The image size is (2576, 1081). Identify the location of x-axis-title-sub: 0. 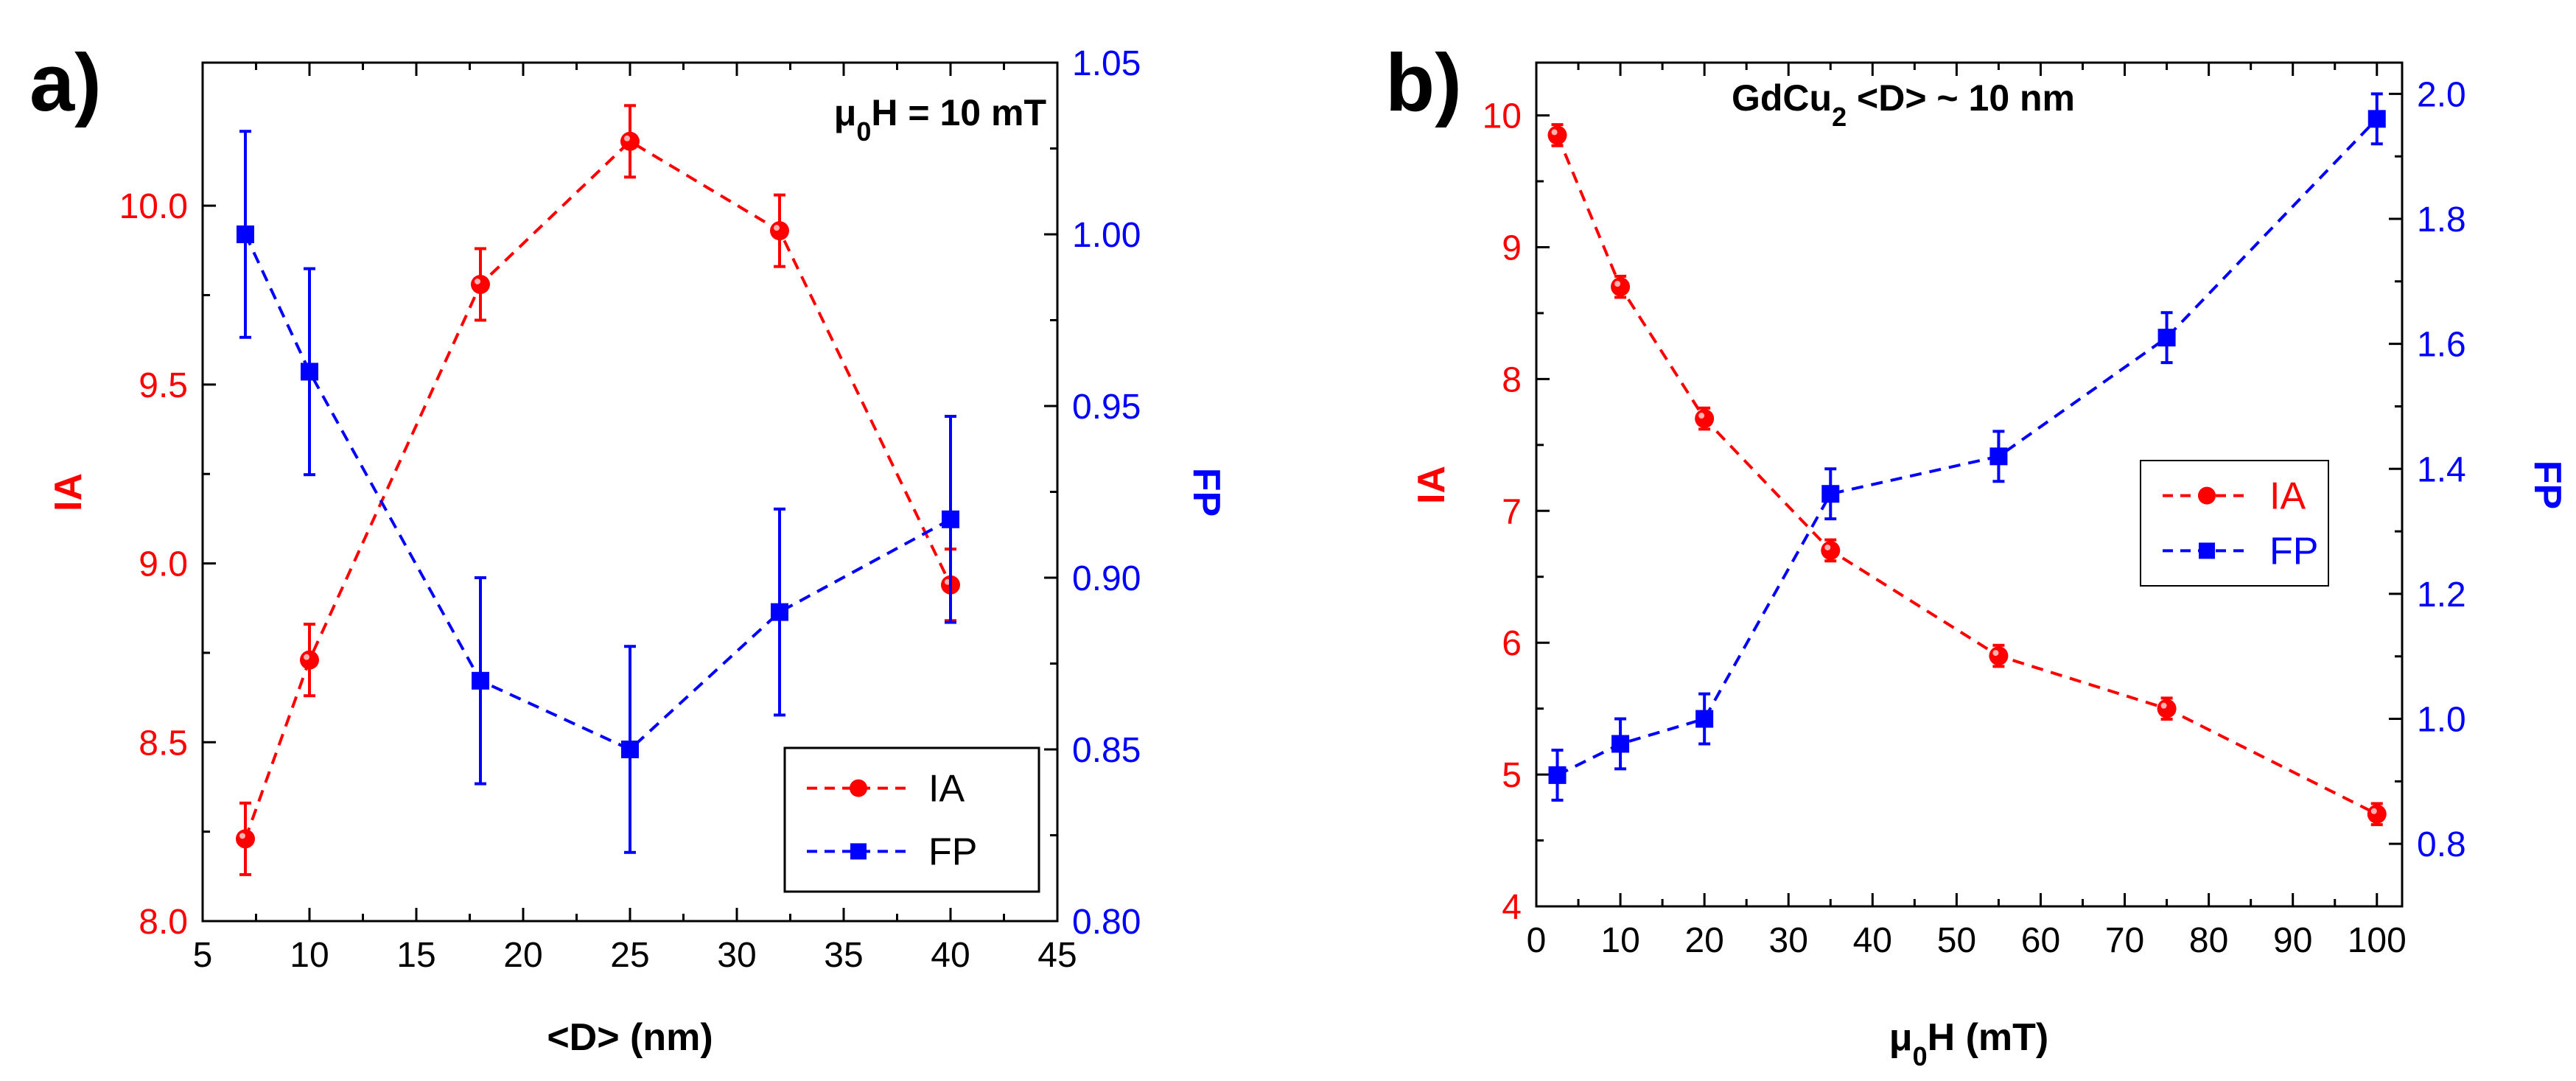
(1920, 1056).